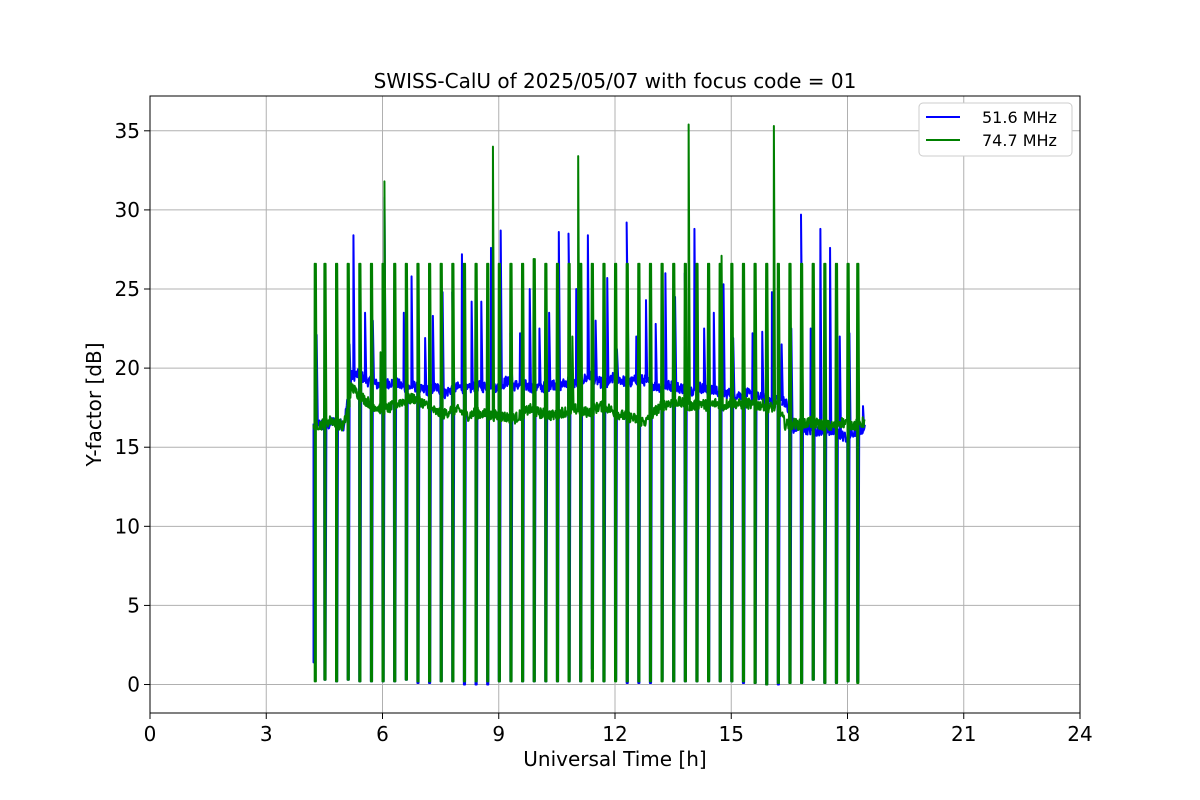 This screenshot has width=1200, height=800. Describe the element at coordinates (963, 734) in the screenshot. I see `x-tick-label: 21` at that location.